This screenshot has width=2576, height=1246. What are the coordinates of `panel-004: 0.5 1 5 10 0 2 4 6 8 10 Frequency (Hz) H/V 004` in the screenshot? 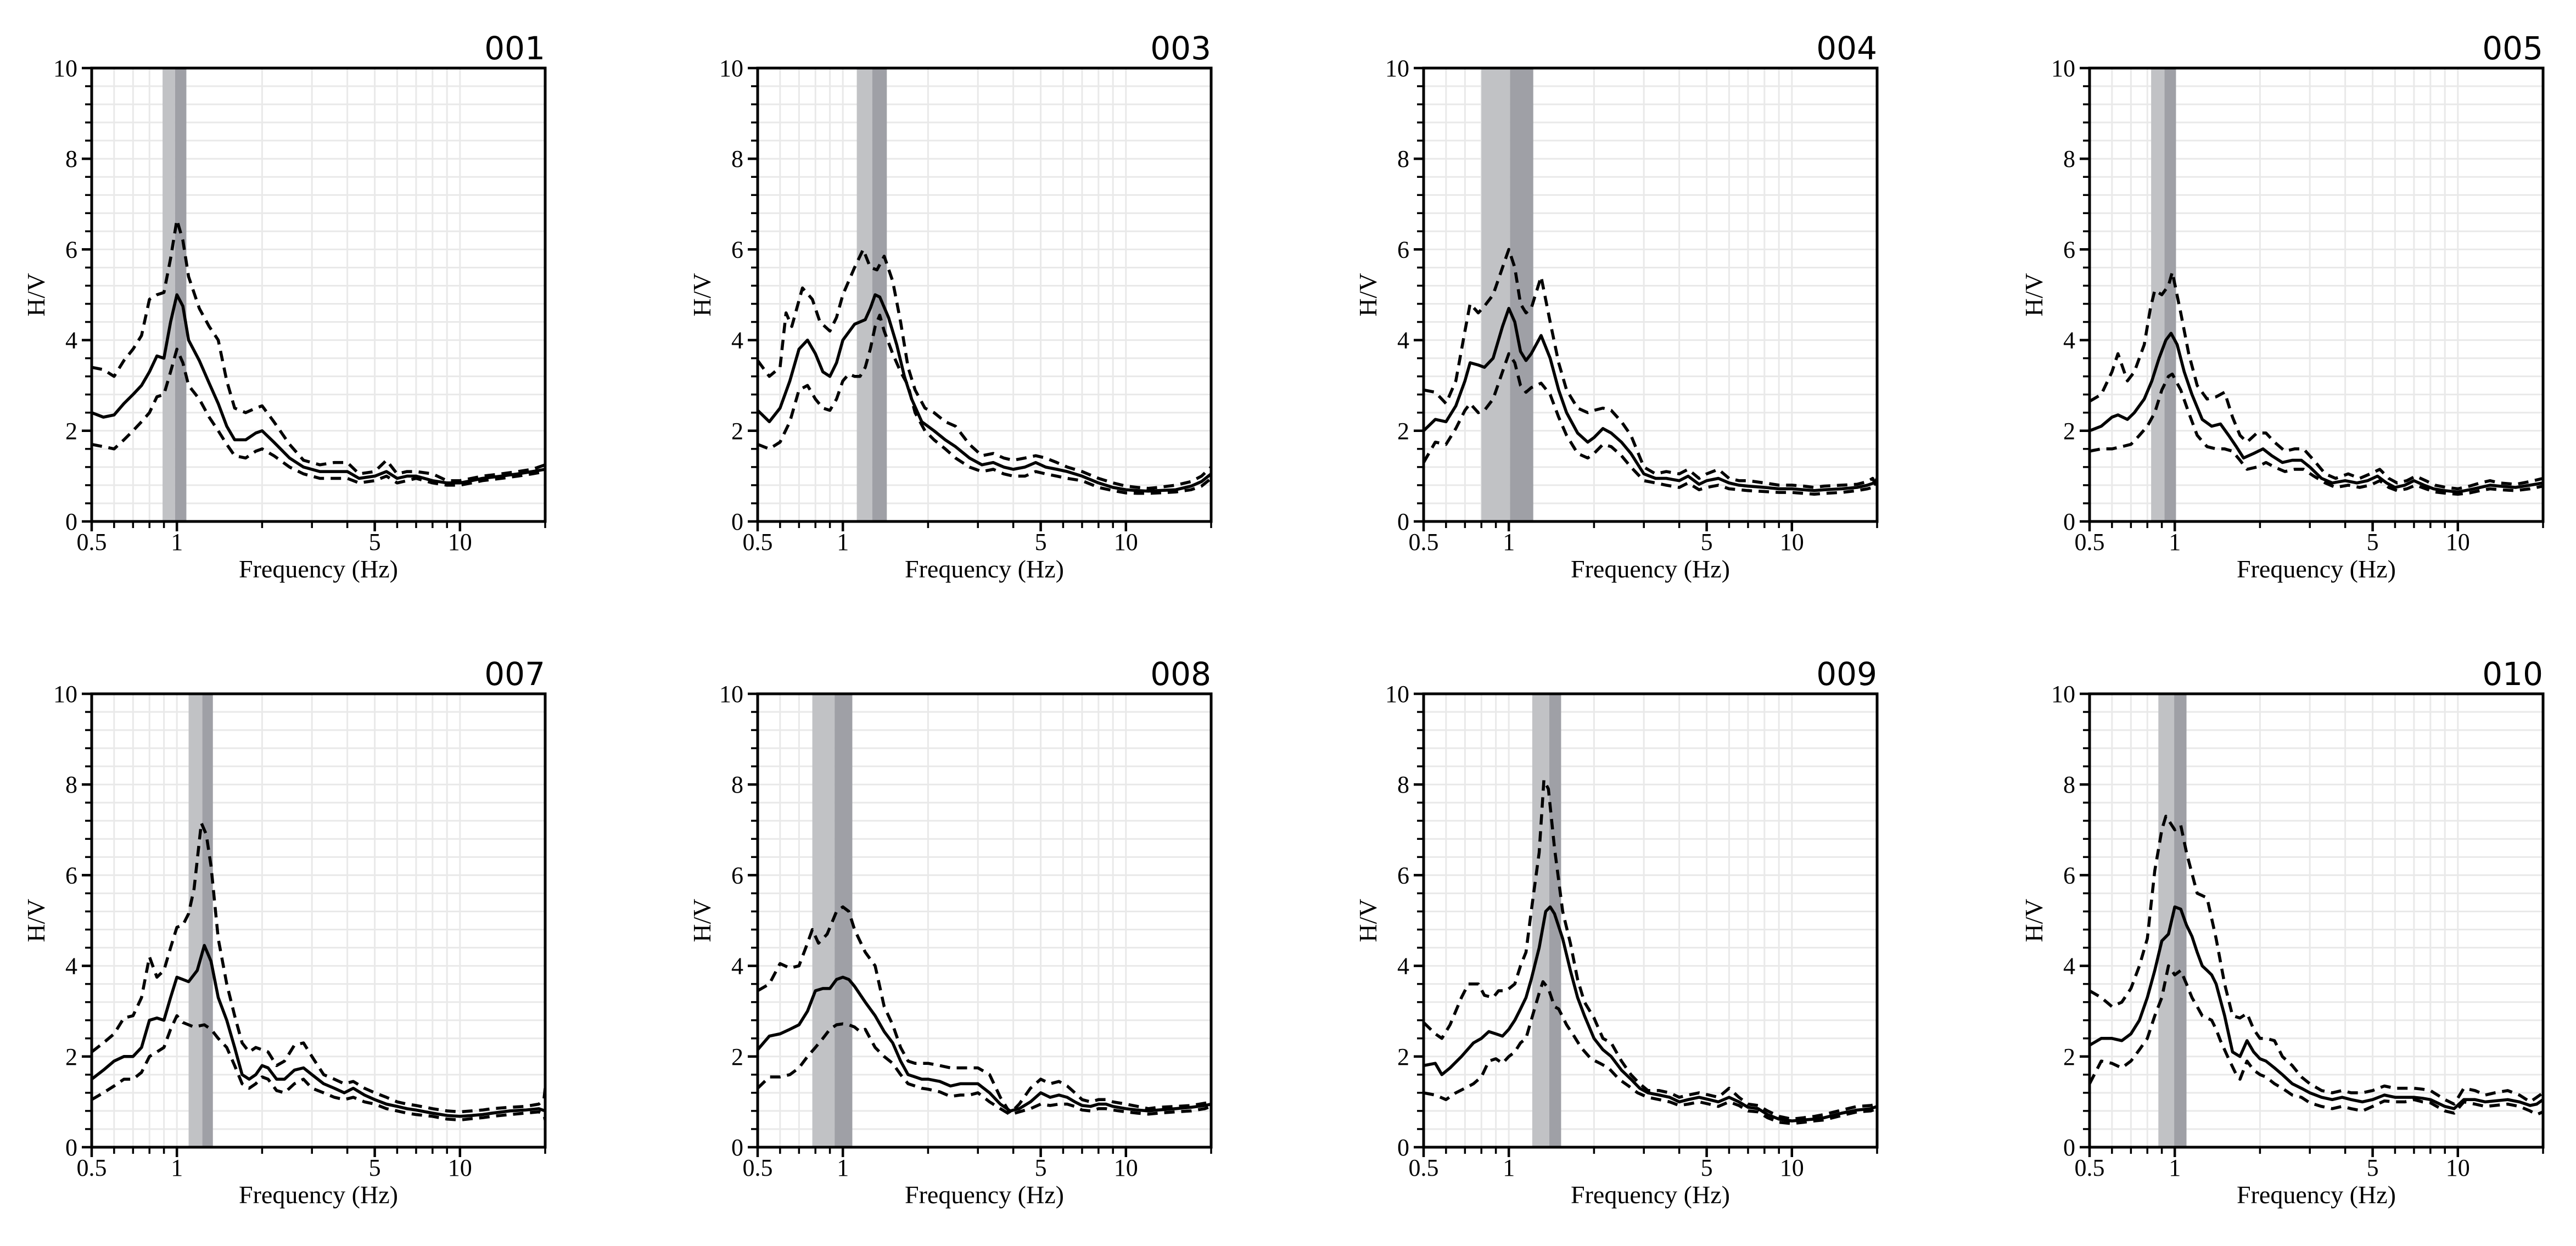 It's located at (1617, 307).